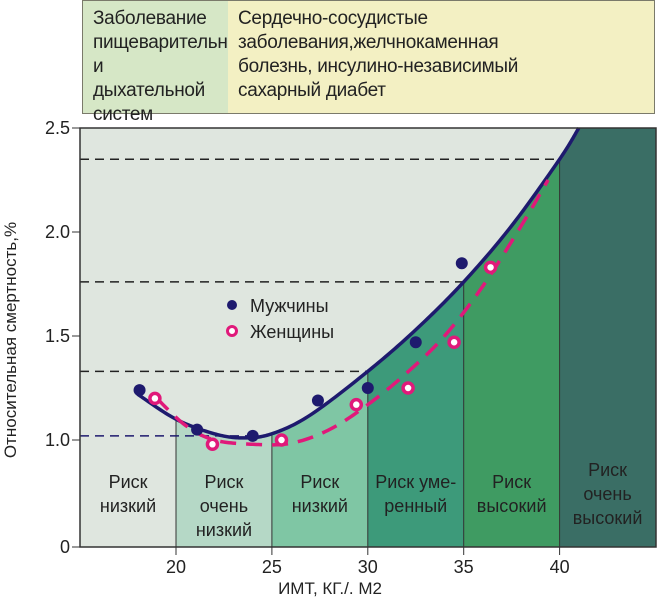 Image resolution: width=658 pixels, height=601 pixels. I want to click on x-tick-label: 25, so click(272, 567).